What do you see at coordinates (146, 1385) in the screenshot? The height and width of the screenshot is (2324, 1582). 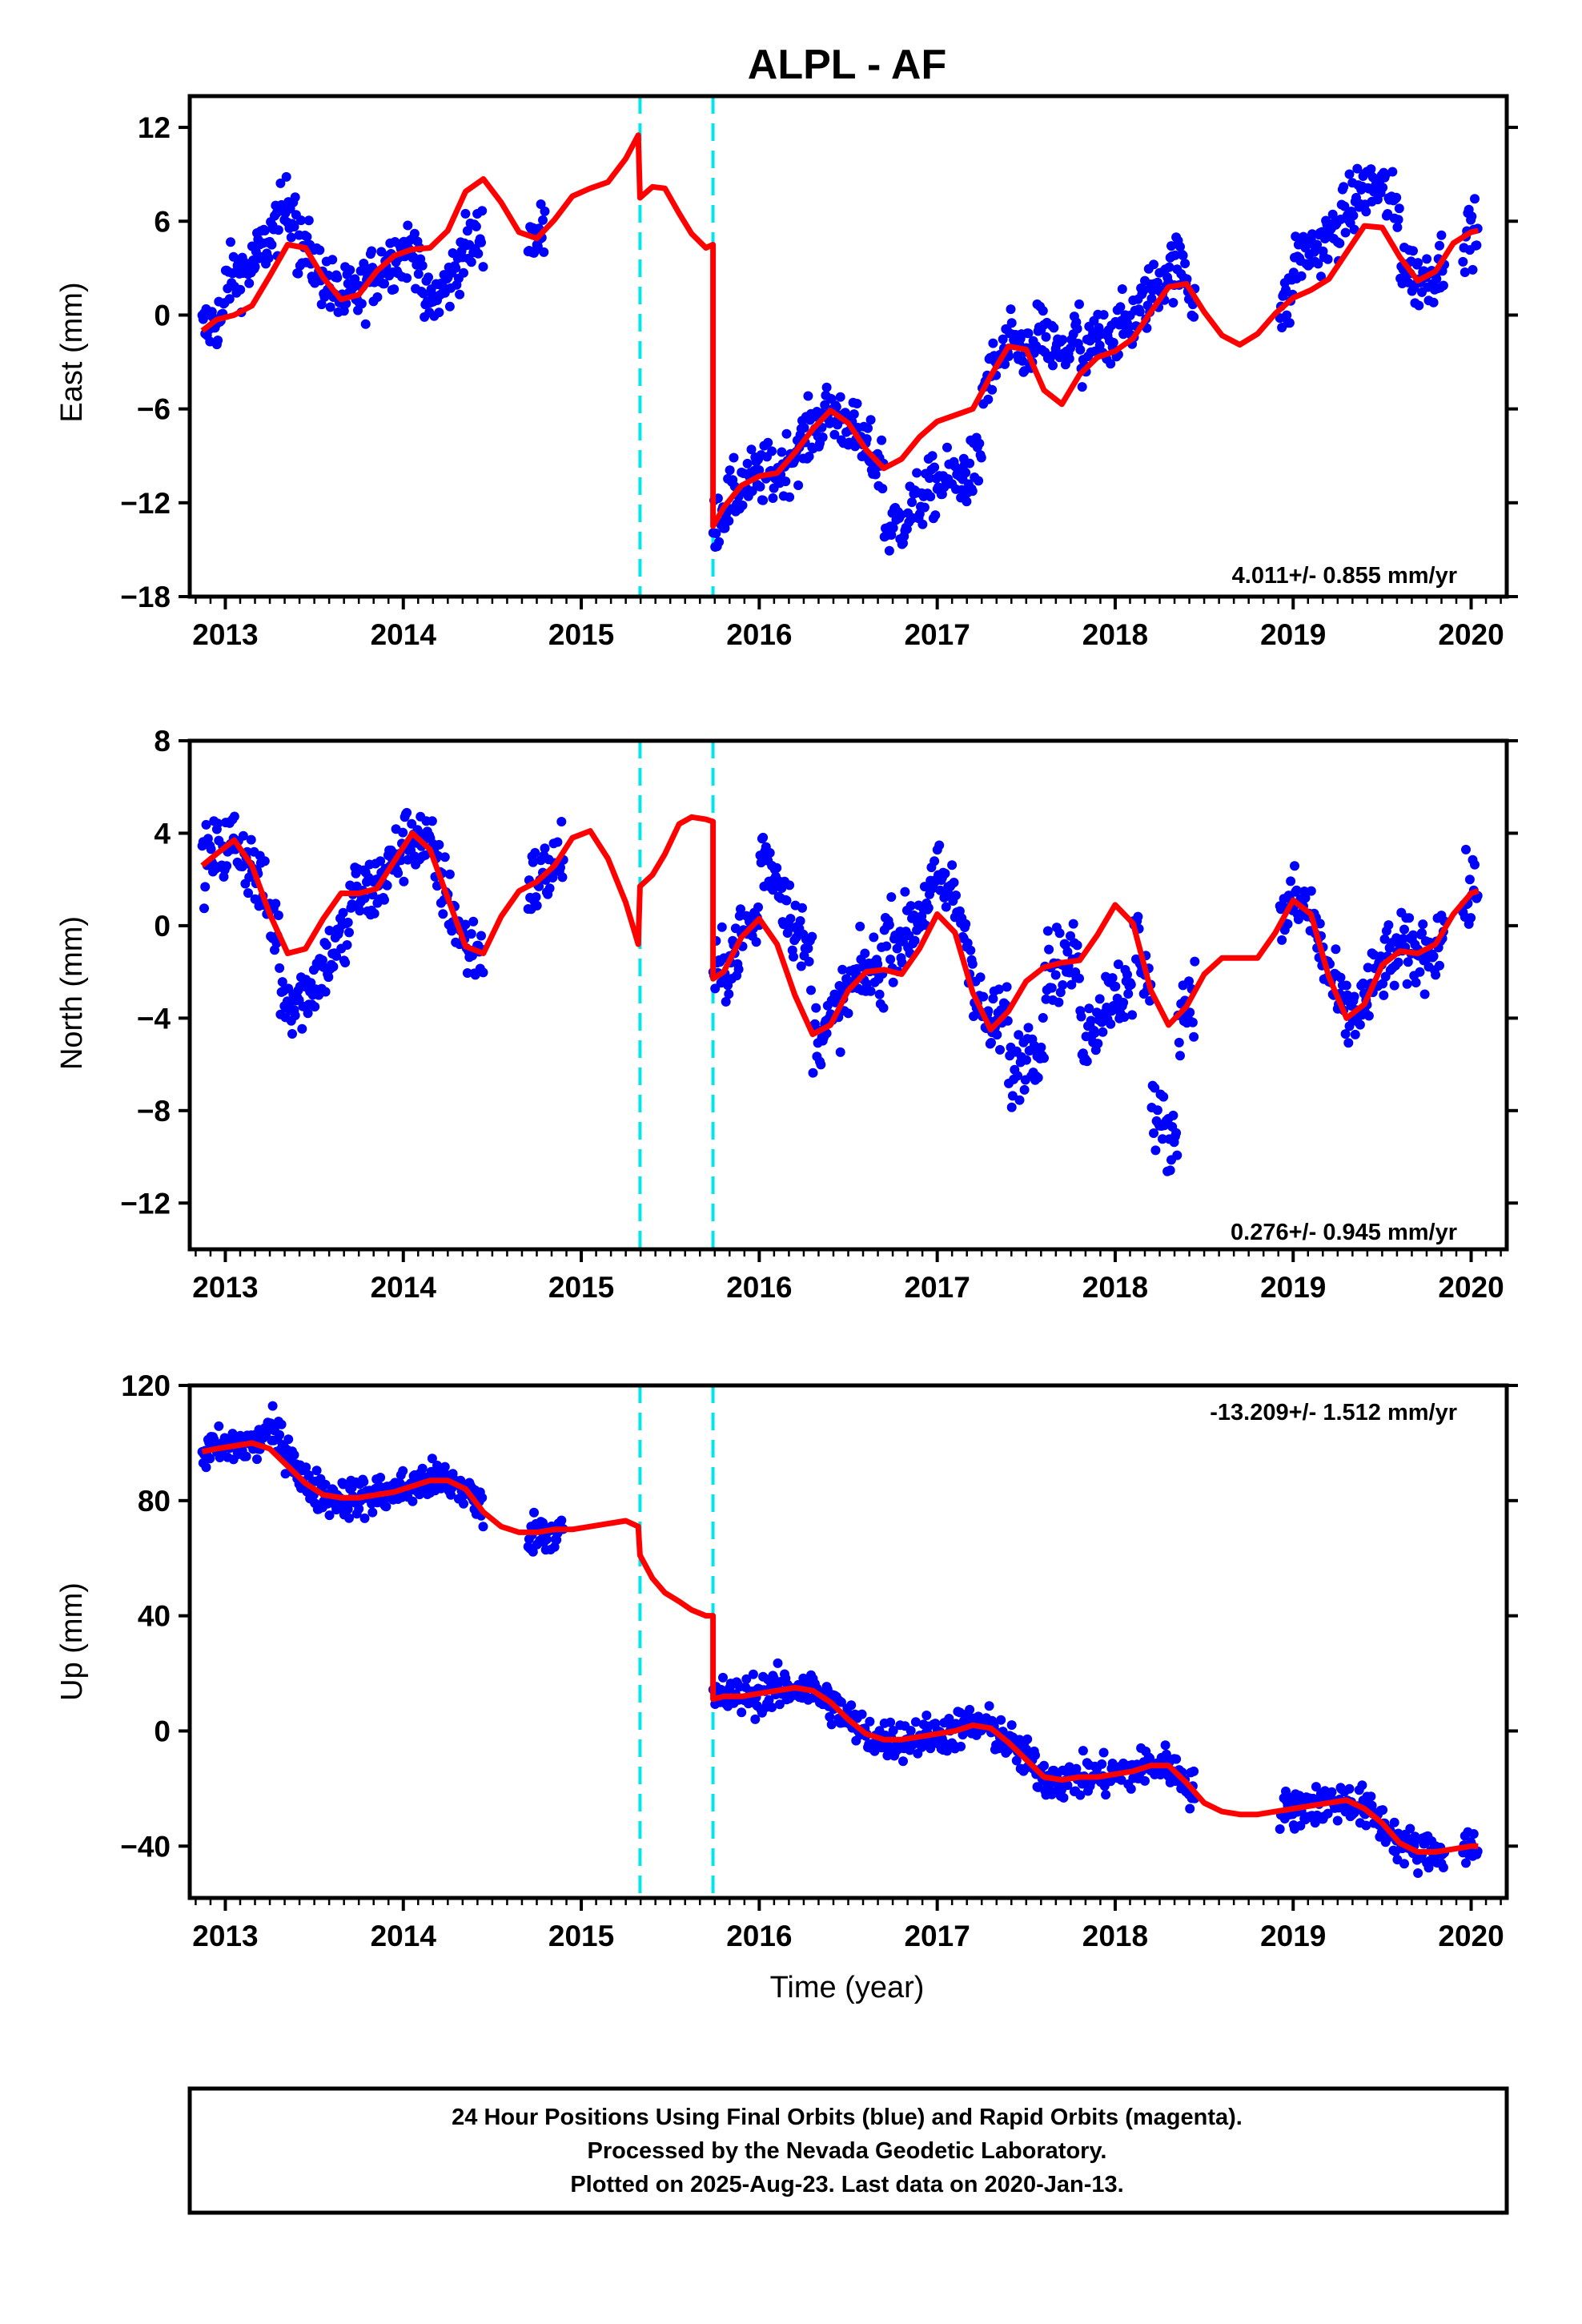 I see `up-ytick-label: 120` at bounding box center [146, 1385].